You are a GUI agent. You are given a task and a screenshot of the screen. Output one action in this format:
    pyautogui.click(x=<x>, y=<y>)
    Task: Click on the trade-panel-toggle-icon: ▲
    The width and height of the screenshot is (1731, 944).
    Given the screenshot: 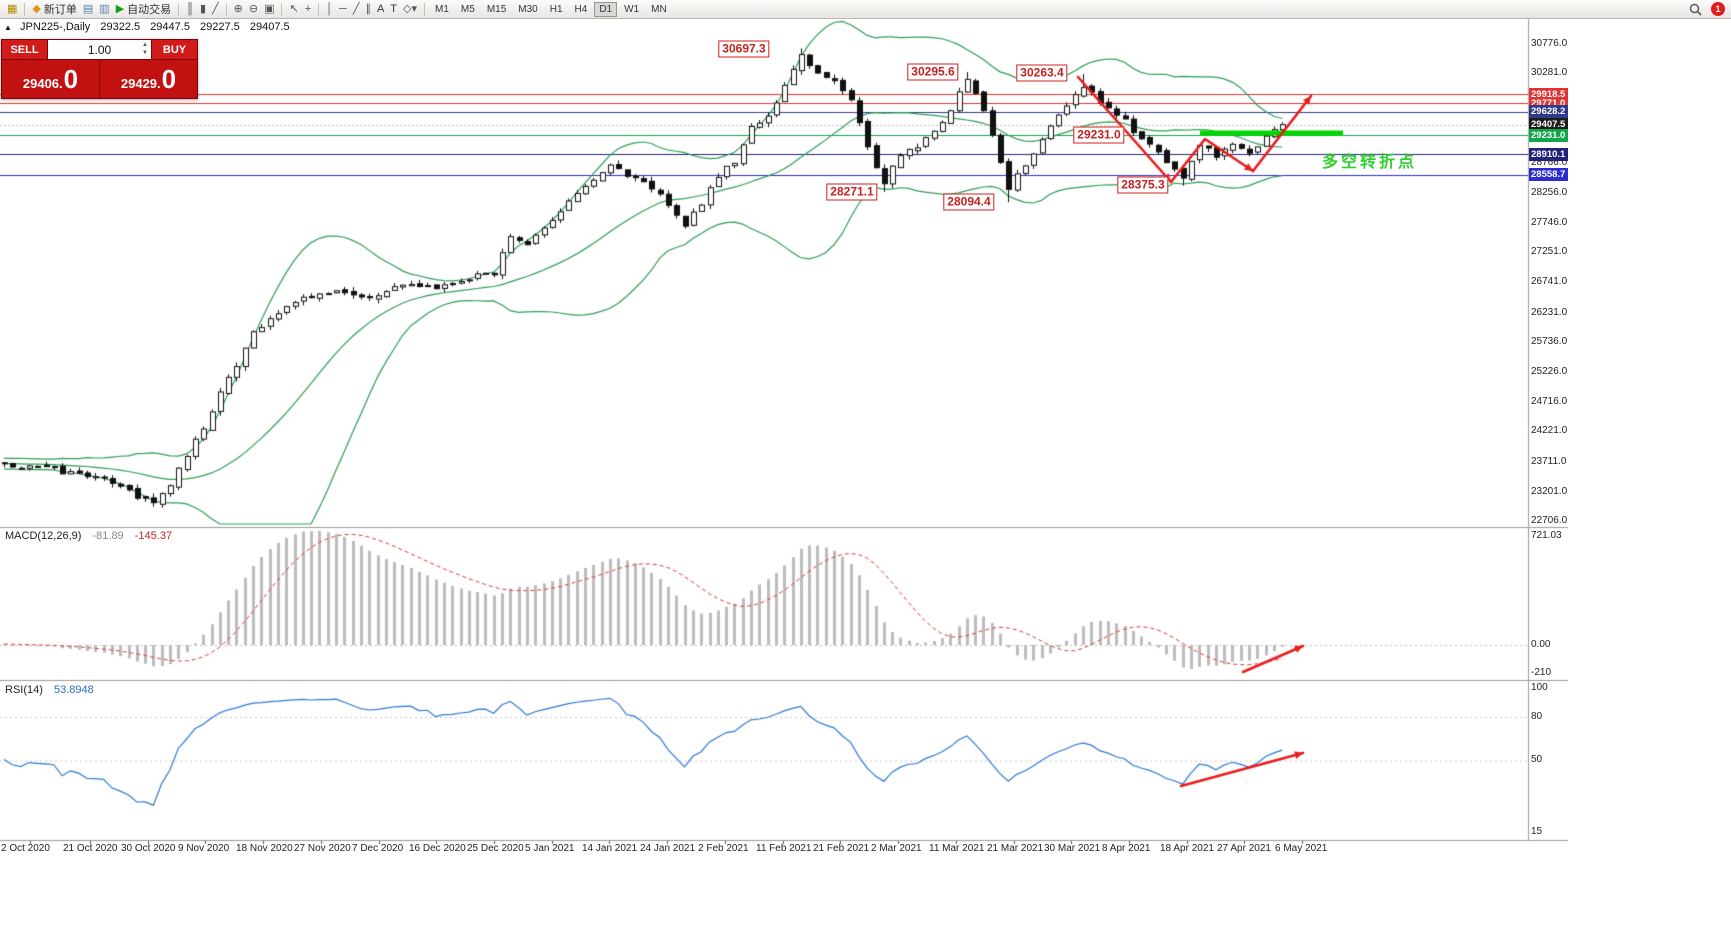 What is the action you would take?
    pyautogui.click(x=8, y=27)
    